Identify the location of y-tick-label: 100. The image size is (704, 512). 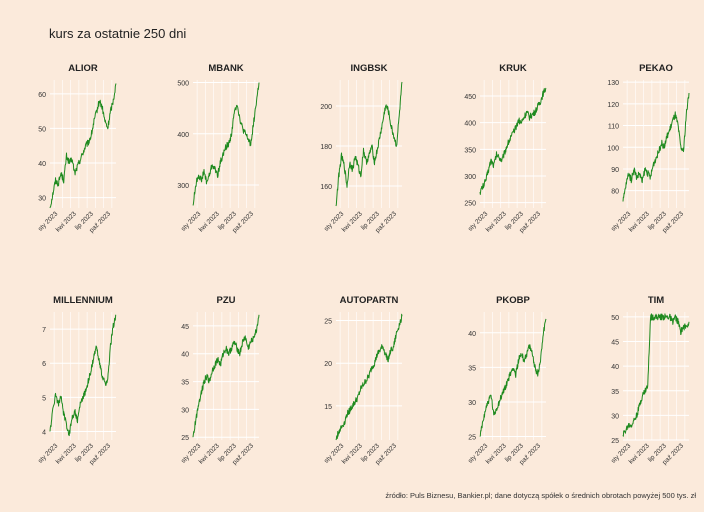
(613, 148).